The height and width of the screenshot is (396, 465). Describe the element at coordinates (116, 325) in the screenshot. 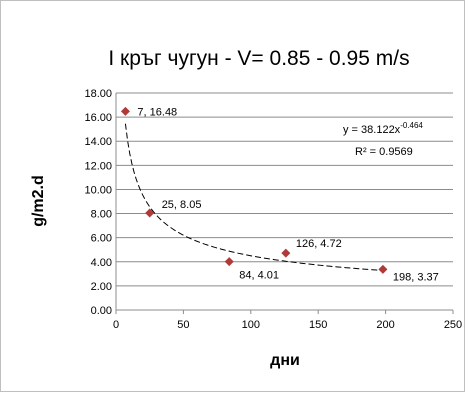

I see `x-tick-label: 0` at that location.